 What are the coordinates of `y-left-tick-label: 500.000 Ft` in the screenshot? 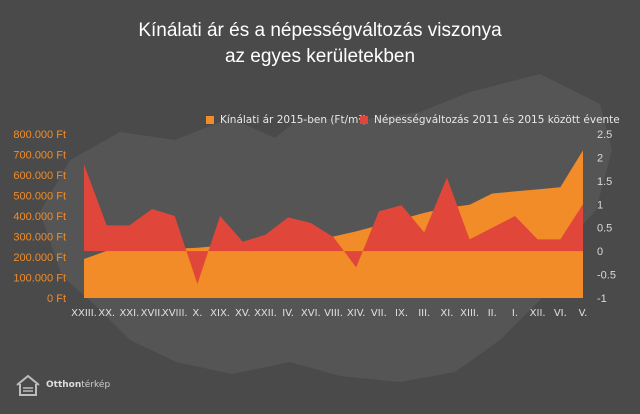 It's located at (39, 197).